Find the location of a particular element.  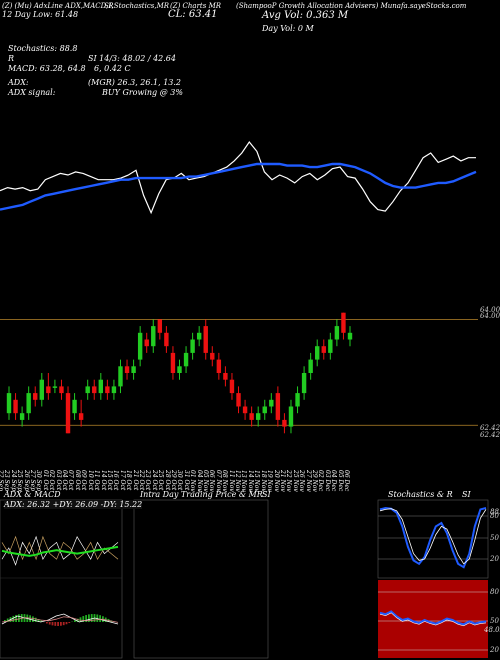

stoch-k-line is located at coordinates (433, 537).